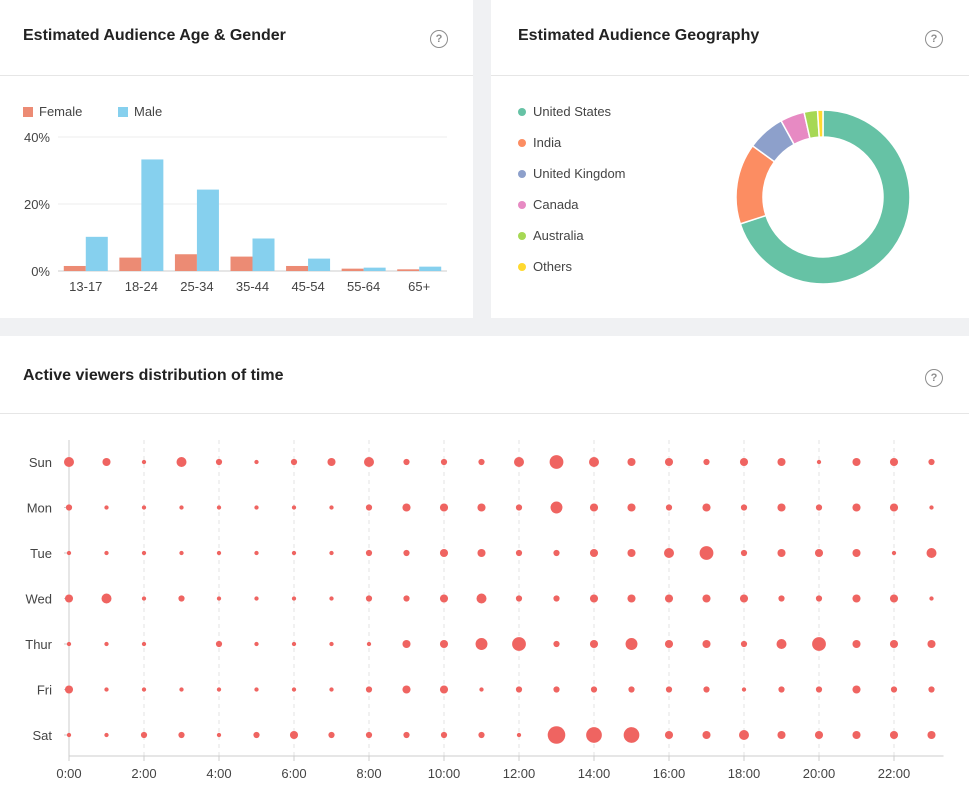  I want to click on donut-slice, so click(825, 197).